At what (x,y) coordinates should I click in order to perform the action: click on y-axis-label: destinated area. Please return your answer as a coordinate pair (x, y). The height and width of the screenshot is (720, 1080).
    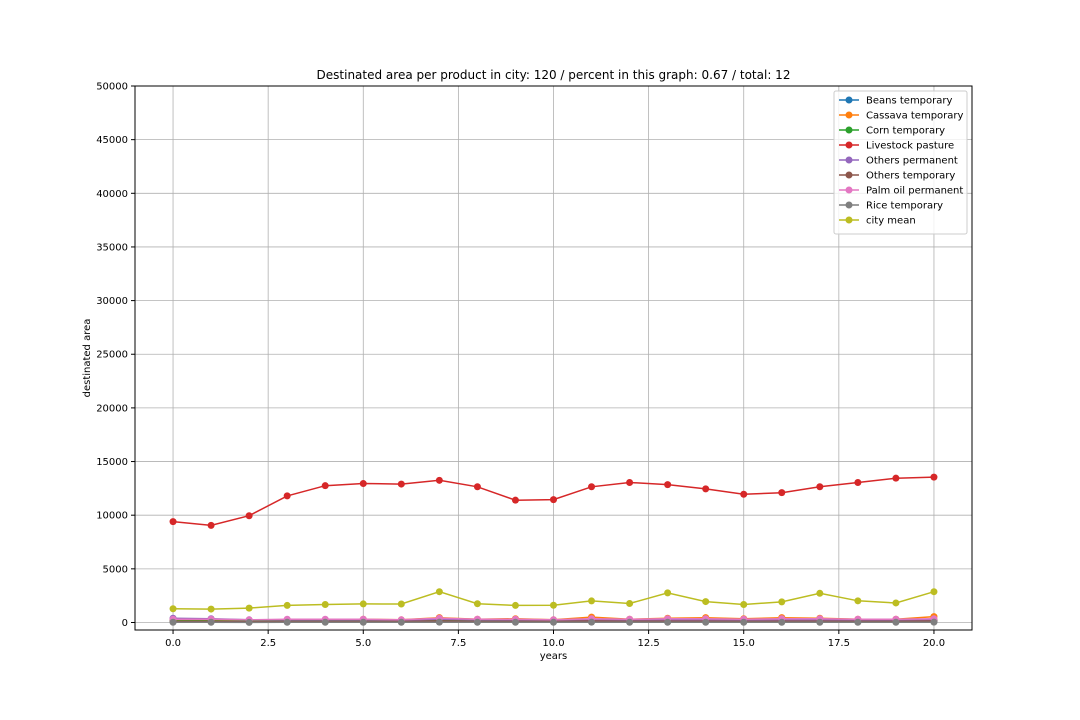
    Looking at the image, I should click on (87, 358).